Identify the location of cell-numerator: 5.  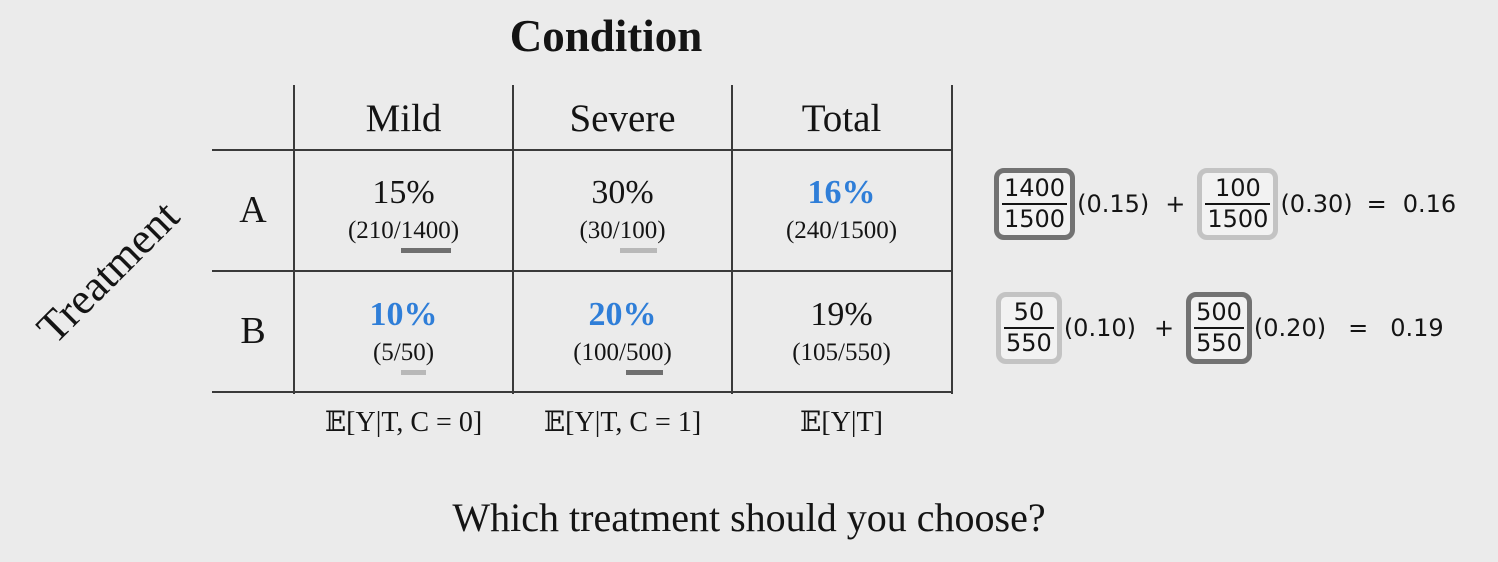
(387, 352).